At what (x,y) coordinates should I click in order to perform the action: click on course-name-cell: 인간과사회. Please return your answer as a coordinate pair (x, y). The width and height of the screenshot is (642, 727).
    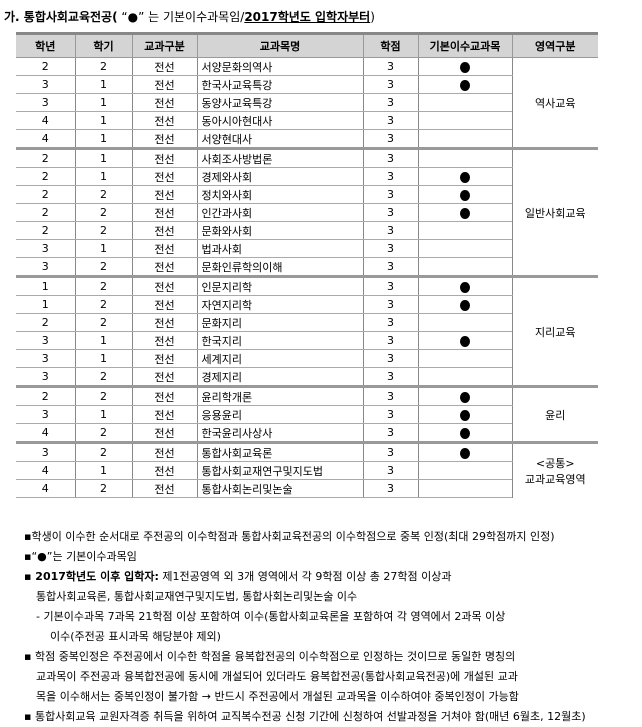
    Looking at the image, I should click on (279, 212).